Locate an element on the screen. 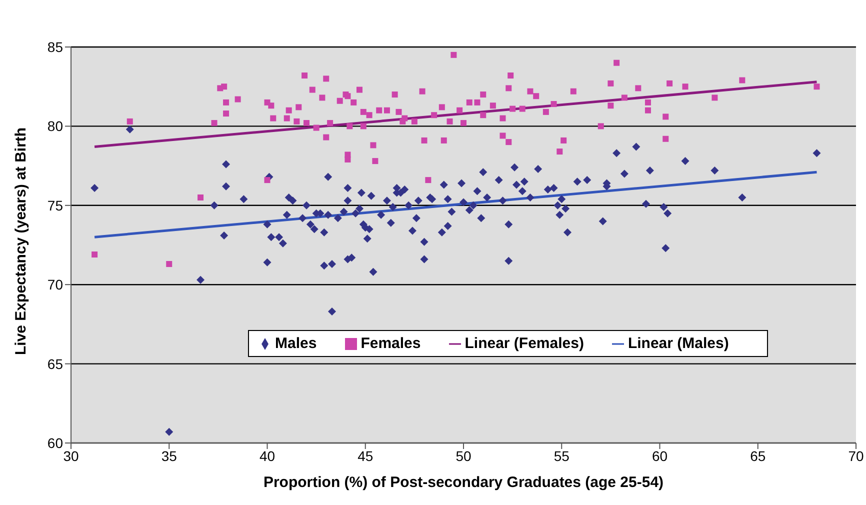 The width and height of the screenshot is (866, 505). y-tick-label: 75 is located at coordinates (55, 205).